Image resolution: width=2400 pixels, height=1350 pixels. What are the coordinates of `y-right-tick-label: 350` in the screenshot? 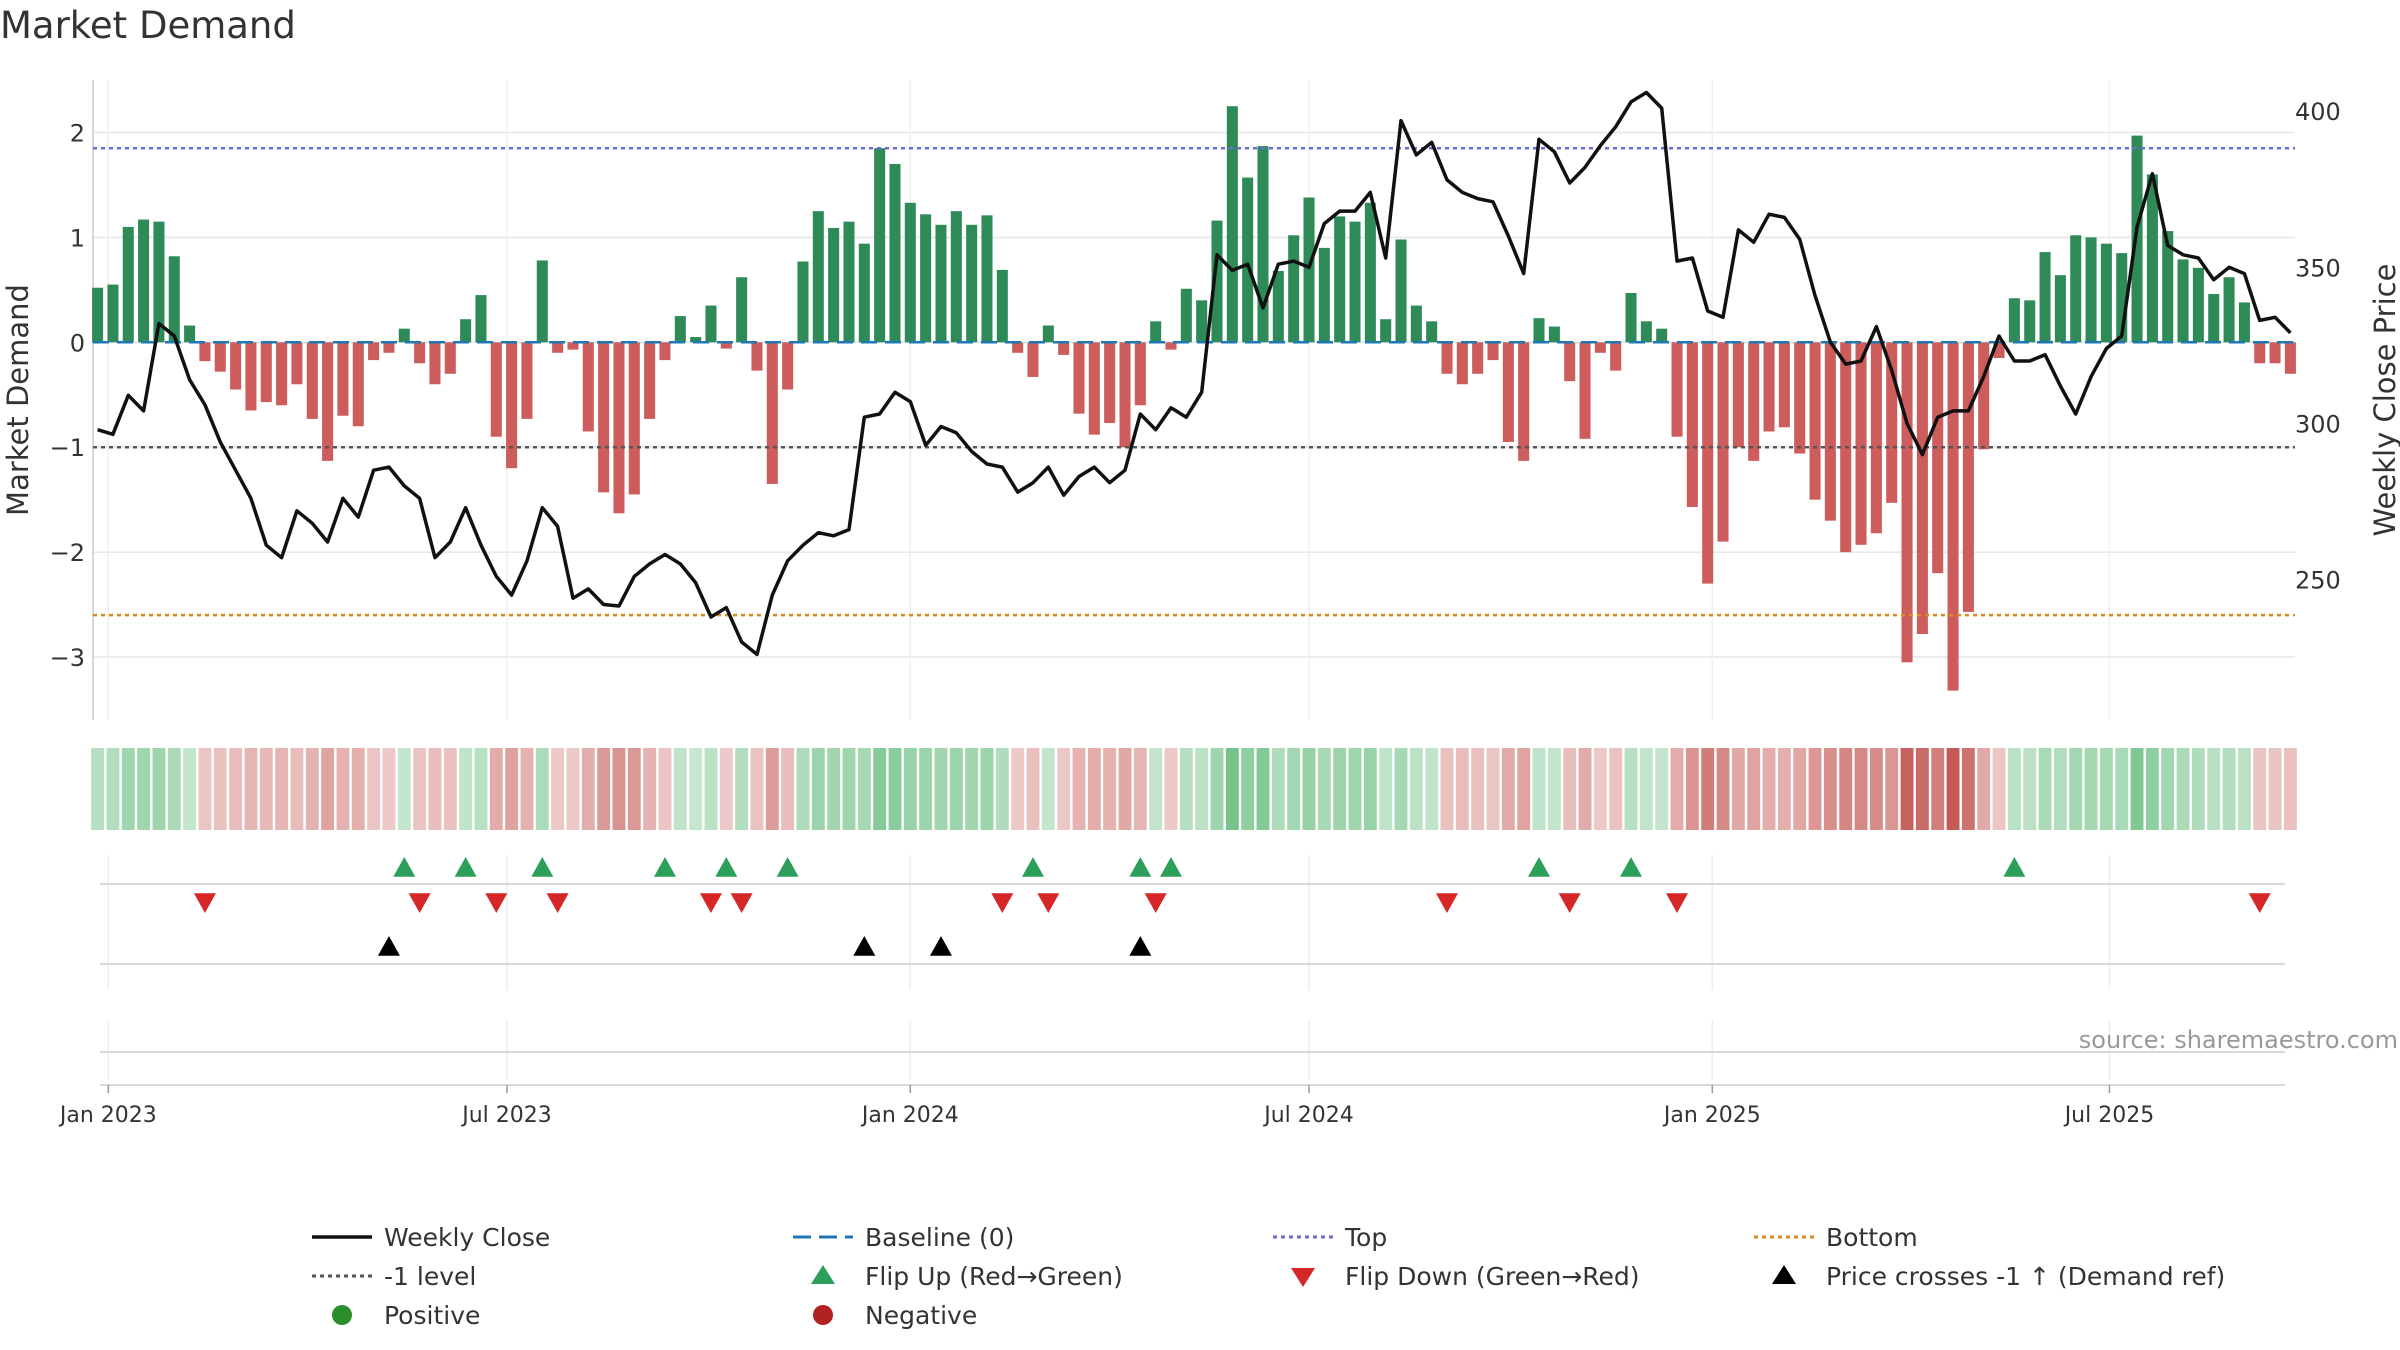 It's located at (2318, 268).